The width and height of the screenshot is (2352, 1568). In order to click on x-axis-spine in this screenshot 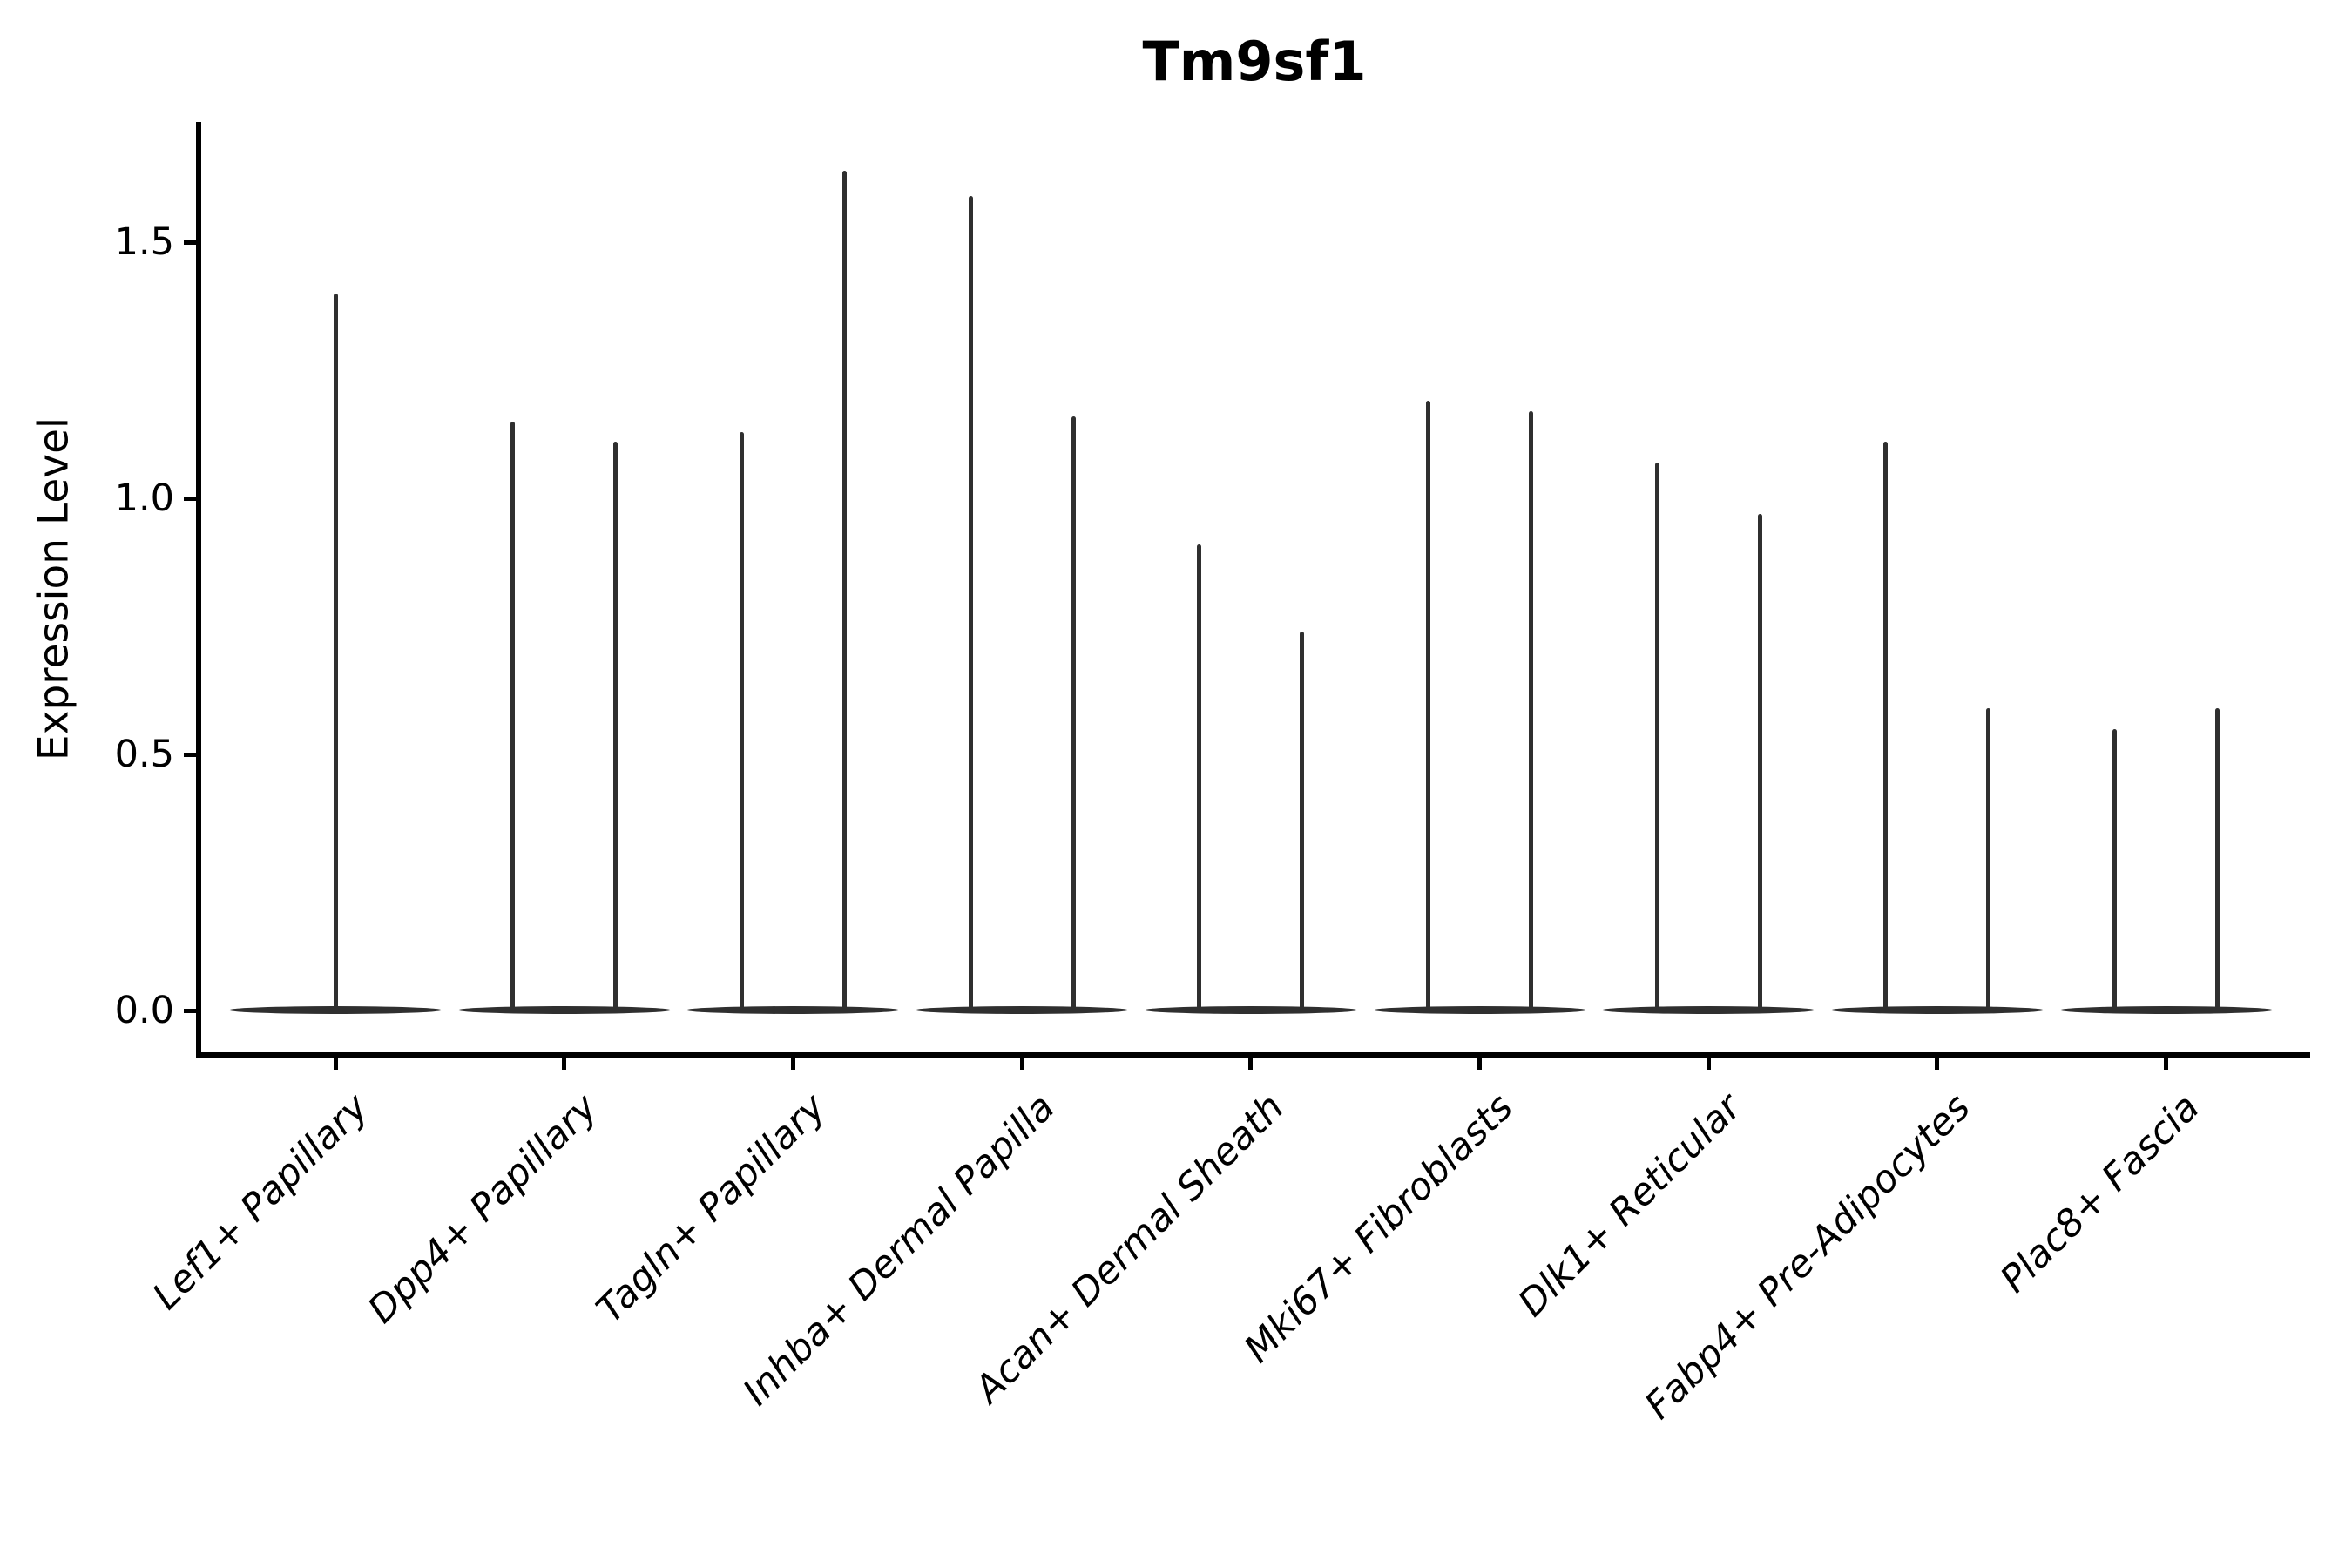, I will do `click(1253, 1055)`.